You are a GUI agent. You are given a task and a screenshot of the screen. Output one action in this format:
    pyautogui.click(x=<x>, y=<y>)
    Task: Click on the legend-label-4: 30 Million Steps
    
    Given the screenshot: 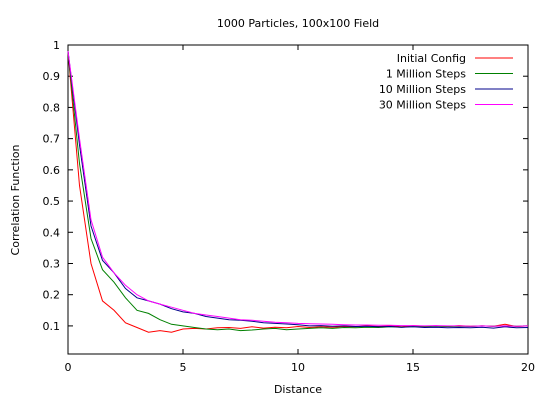 What is the action you would take?
    pyautogui.click(x=422, y=105)
    